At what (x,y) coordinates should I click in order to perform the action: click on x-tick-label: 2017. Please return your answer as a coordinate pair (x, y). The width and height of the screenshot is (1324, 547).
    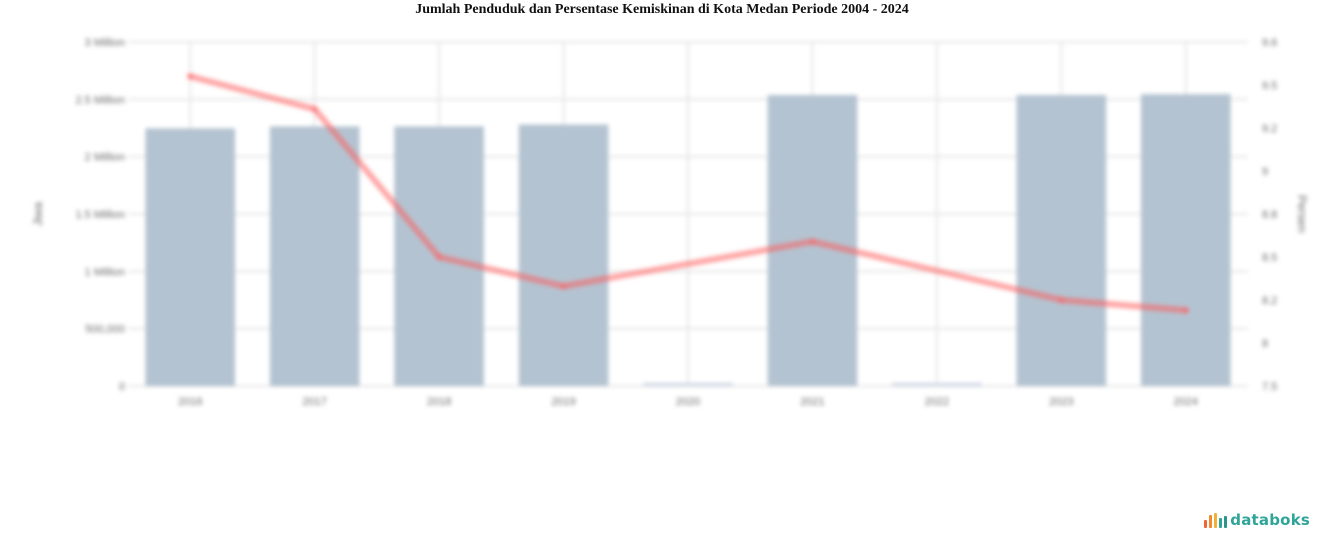
    Looking at the image, I should click on (314, 402).